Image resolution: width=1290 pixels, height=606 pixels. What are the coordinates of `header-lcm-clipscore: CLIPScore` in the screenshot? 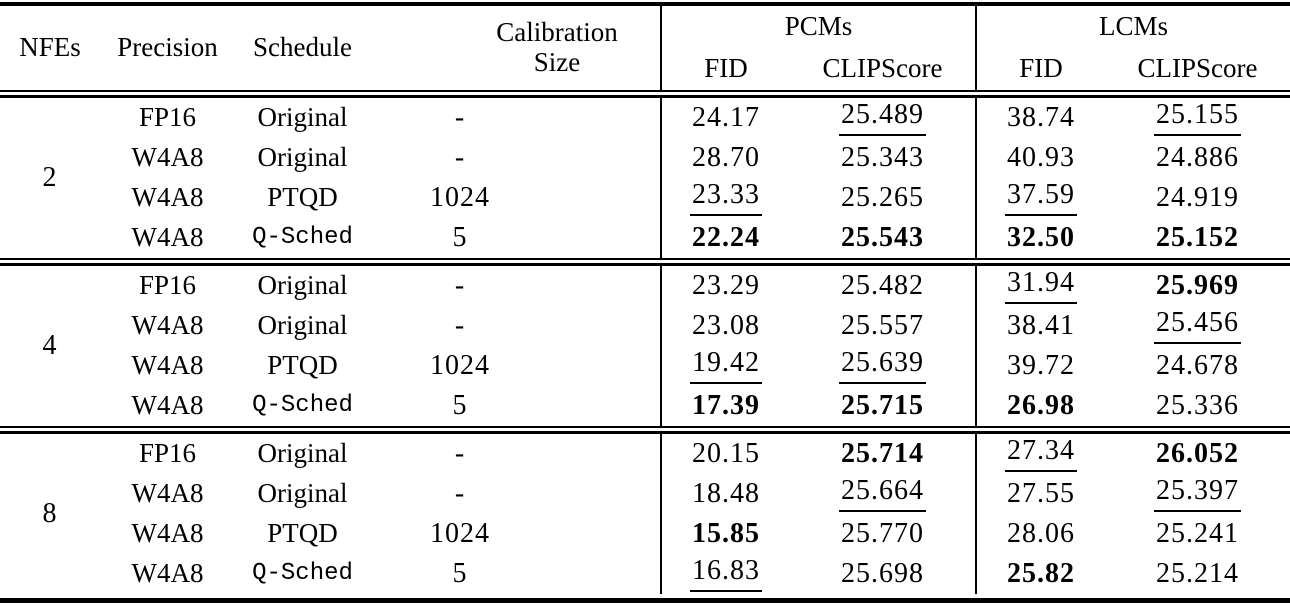 It's located at (1197, 68).